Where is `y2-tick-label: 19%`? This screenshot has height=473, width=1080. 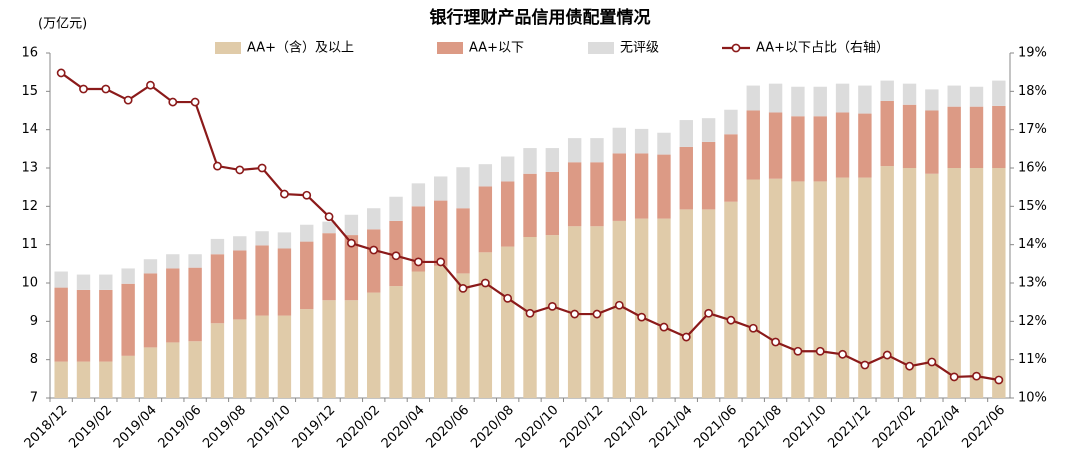 y2-tick-label: 19% is located at coordinates (1032, 53).